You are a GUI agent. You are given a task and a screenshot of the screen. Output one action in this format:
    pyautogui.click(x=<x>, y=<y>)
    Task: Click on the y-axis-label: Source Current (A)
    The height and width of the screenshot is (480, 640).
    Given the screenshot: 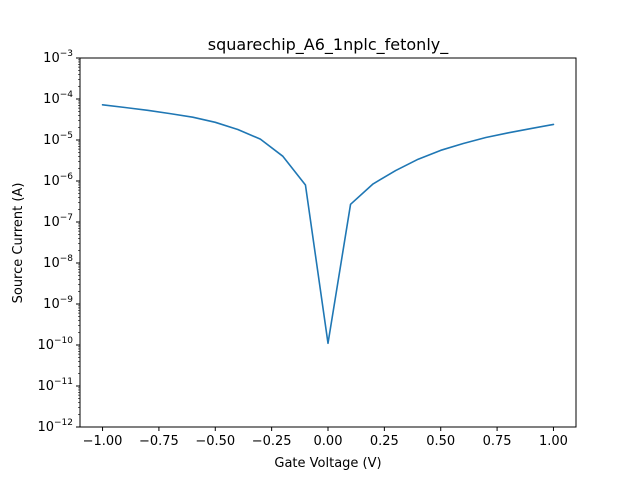 What is the action you would take?
    pyautogui.click(x=18, y=243)
    